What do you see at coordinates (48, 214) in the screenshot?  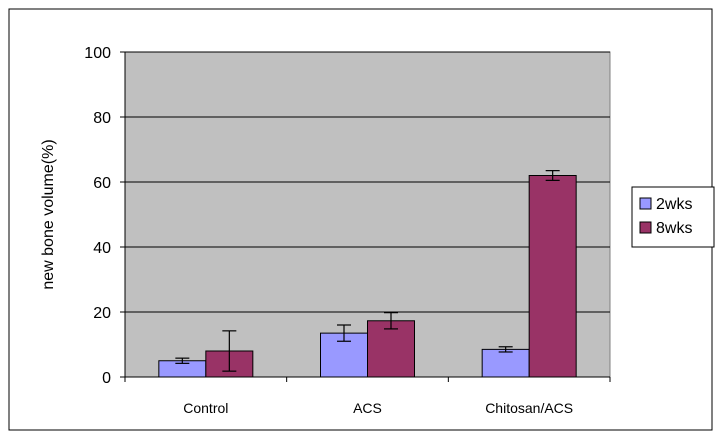 I see `y-axis-title: new bone volume(%)` at bounding box center [48, 214].